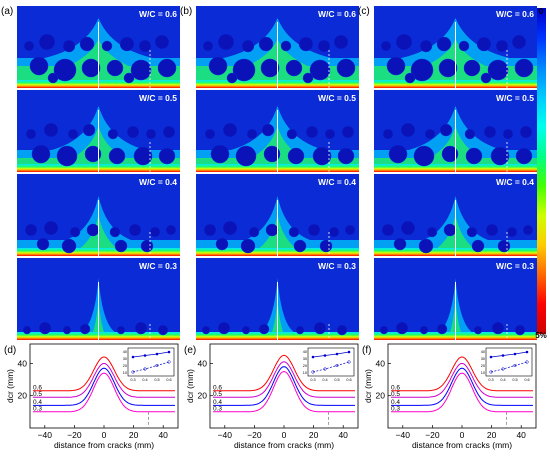 The width and height of the screenshot is (550, 456). What do you see at coordinates (515, 266) in the screenshot?
I see `wc-label: W/C = 0.3` at bounding box center [515, 266].